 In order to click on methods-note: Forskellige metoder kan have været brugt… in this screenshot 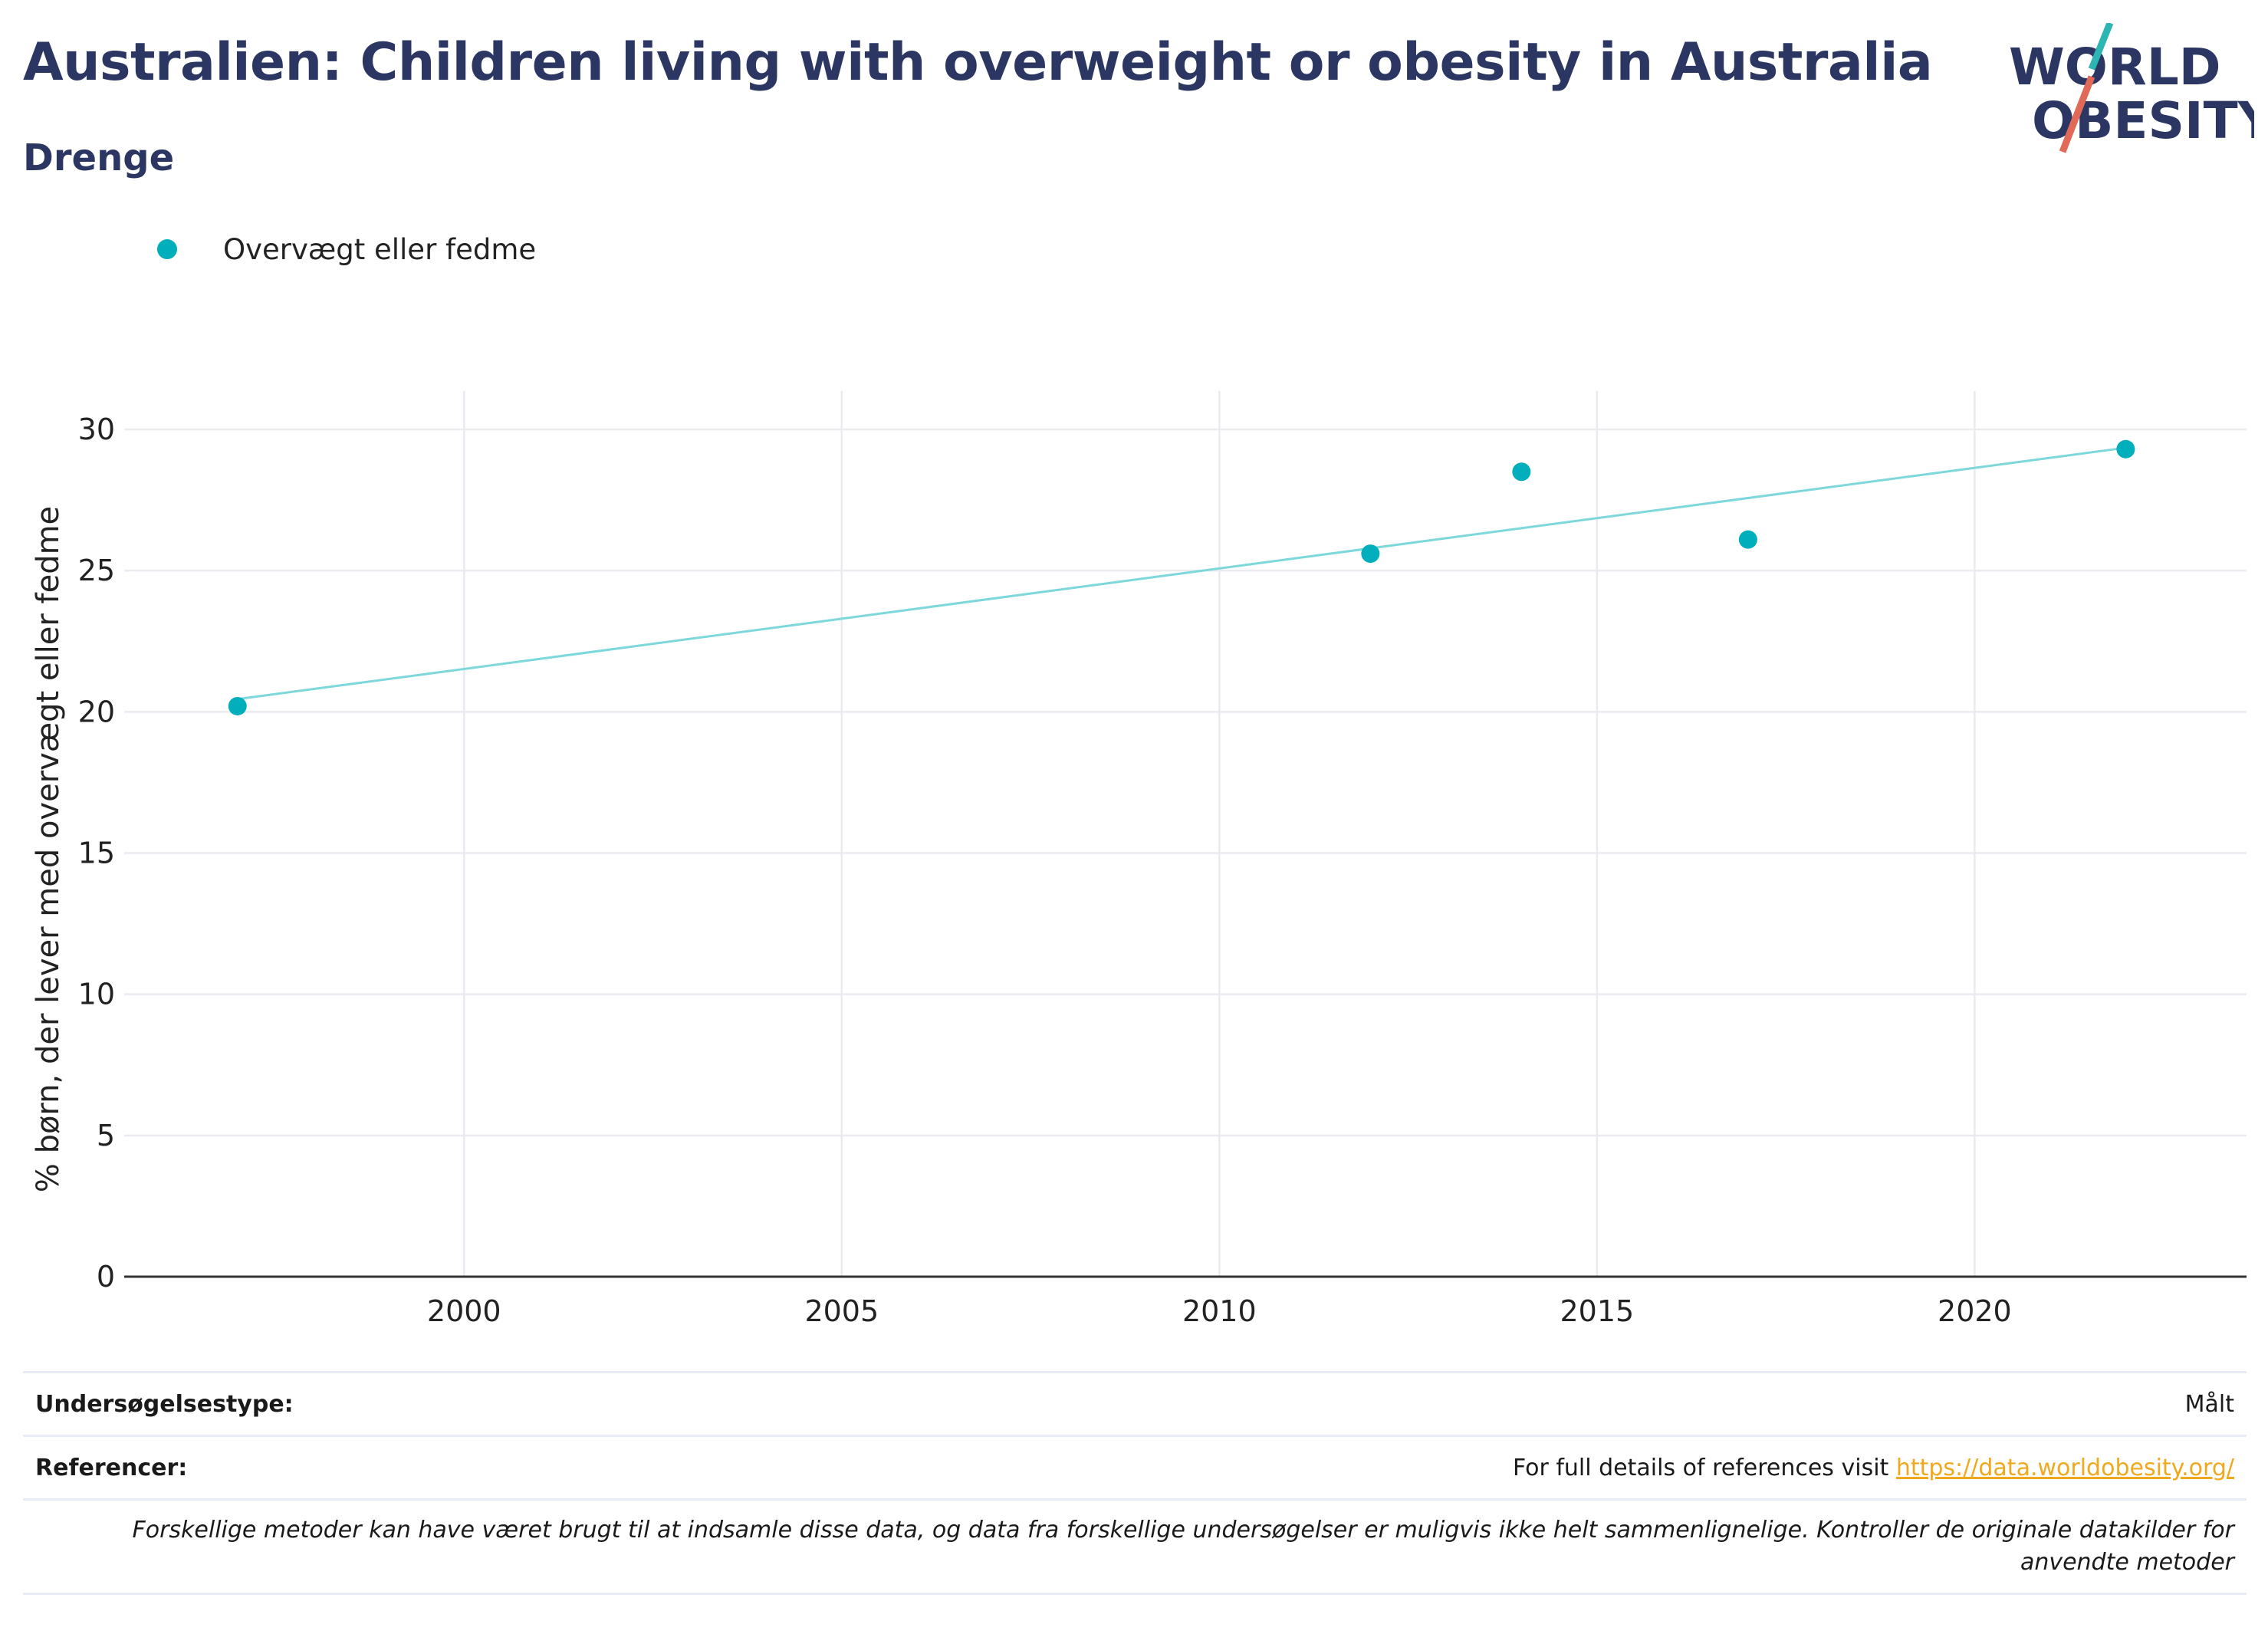, I will do `click(1183, 1547)`.